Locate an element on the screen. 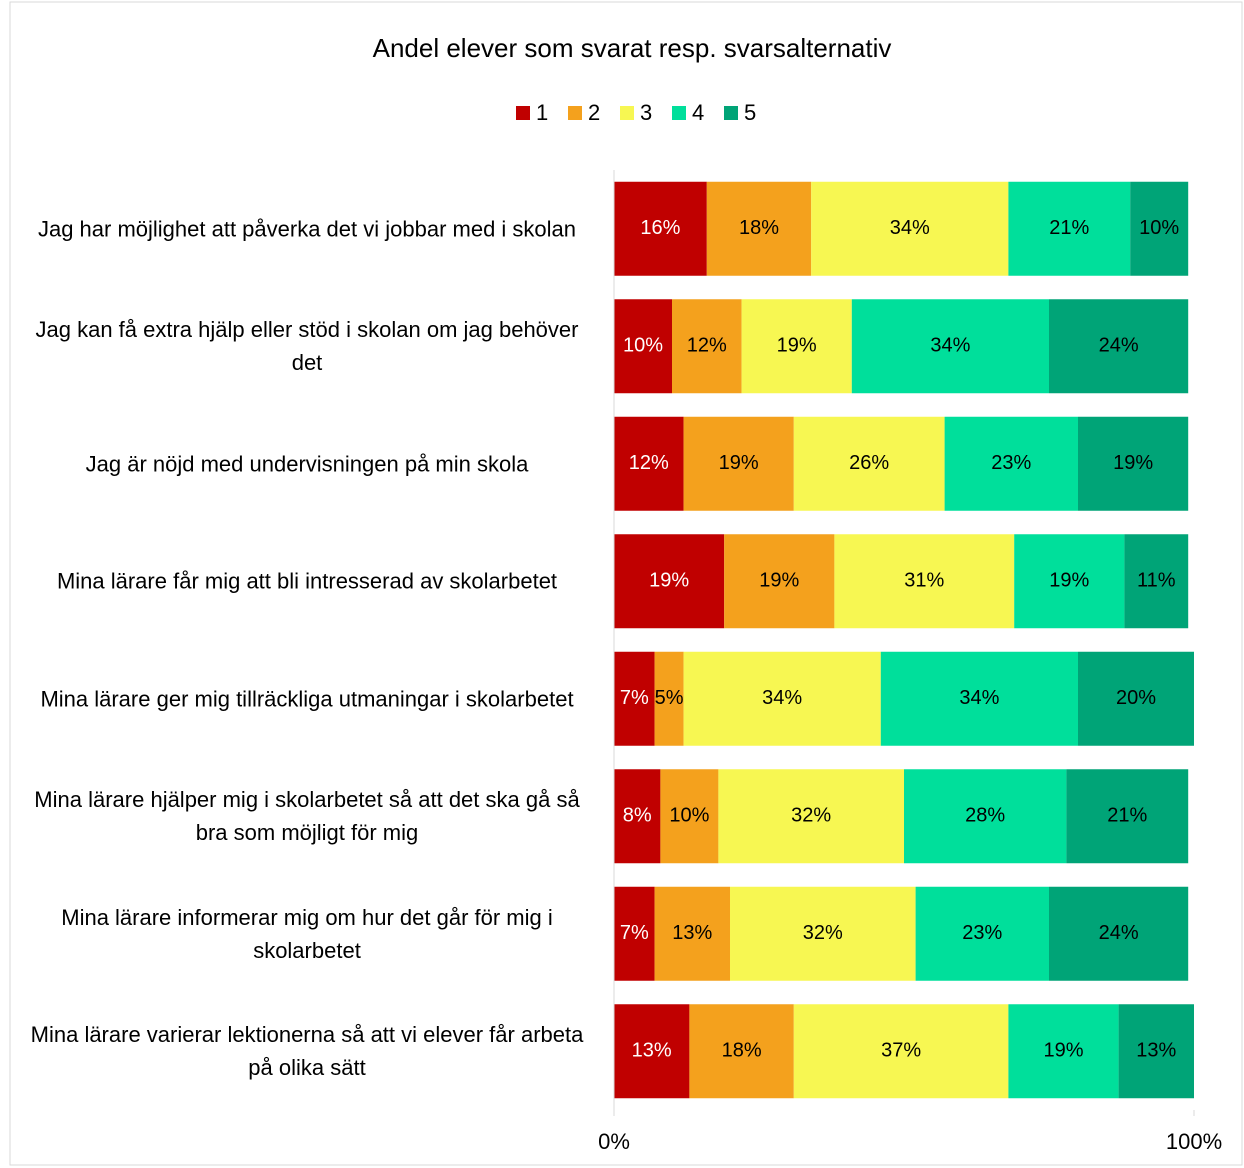  data-label: 8% is located at coordinates (637, 816).